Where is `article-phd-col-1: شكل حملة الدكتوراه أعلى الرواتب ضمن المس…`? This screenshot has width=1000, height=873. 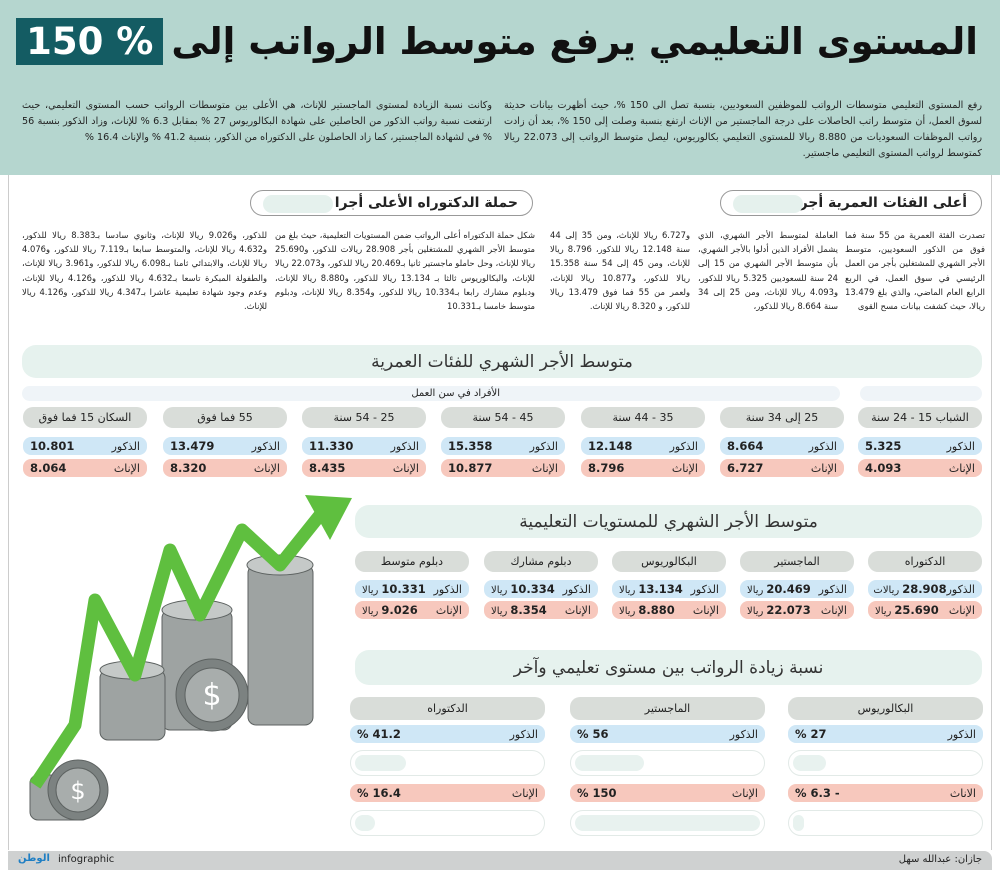 article-phd-col-1: شكل حملة الدكتوراه أعلى الرواتب ضمن المس… is located at coordinates (405, 271).